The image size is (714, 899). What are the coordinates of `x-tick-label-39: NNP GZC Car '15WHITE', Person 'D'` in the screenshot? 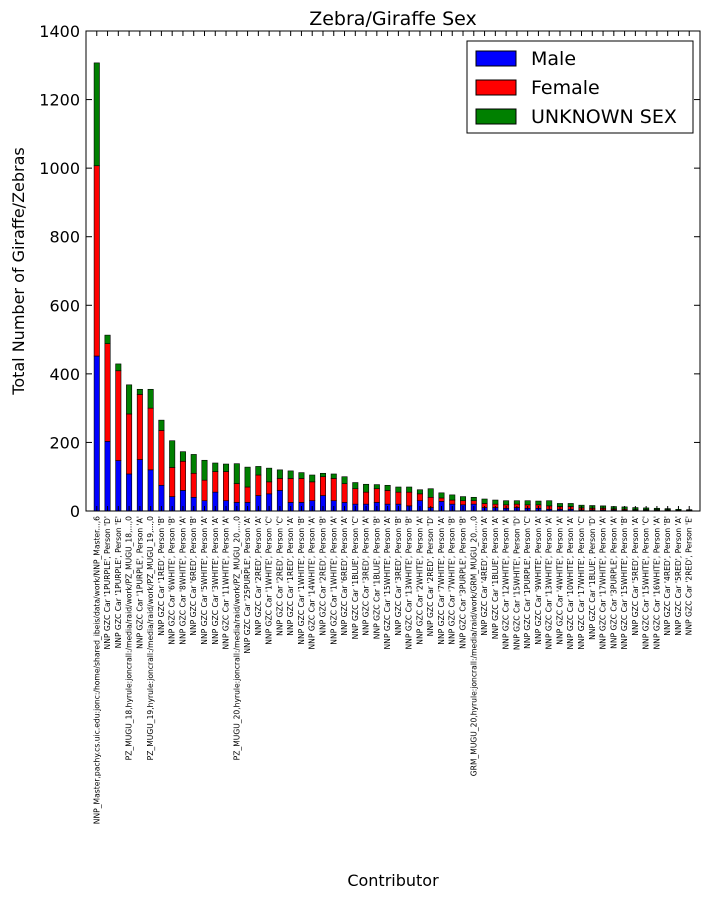 It's located at (516, 583).